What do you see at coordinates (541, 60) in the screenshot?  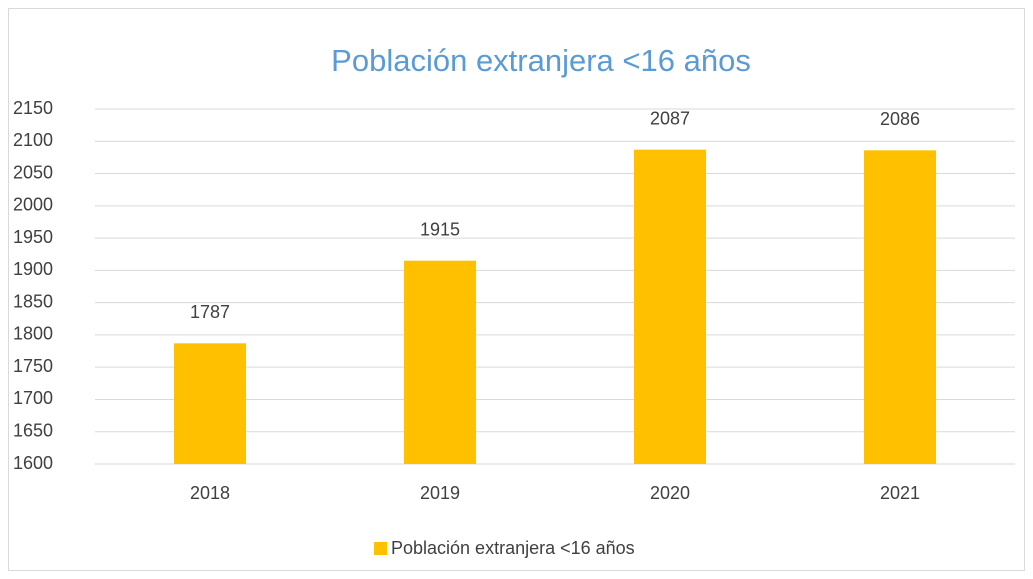 I see `chart-title: Población extranjera <16 años` at bounding box center [541, 60].